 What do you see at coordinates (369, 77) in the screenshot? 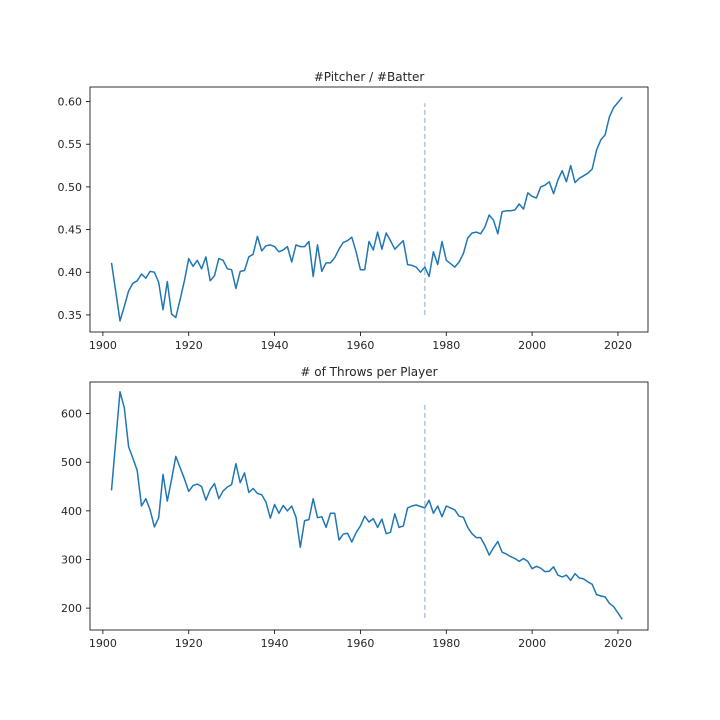
I see `chart-title: #Pitcher / #Batter` at bounding box center [369, 77].